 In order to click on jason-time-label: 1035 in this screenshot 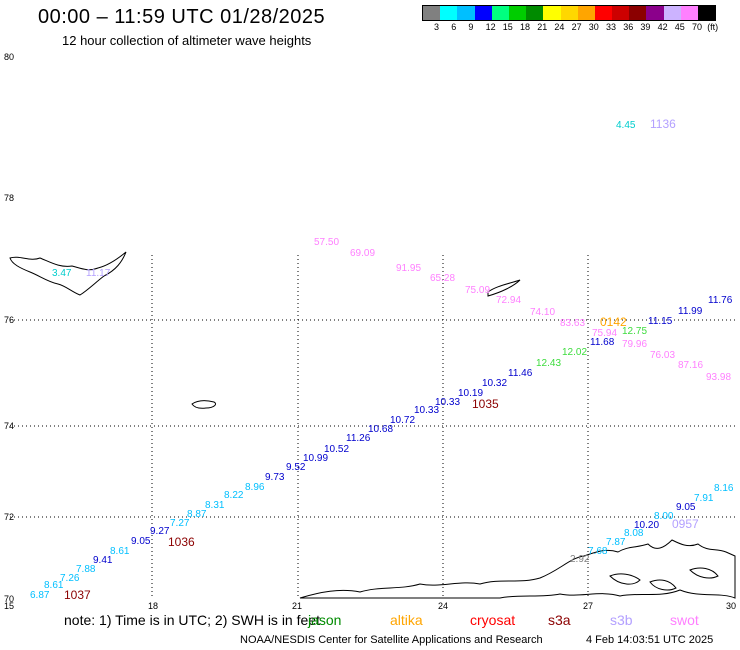, I will do `click(485, 404)`.